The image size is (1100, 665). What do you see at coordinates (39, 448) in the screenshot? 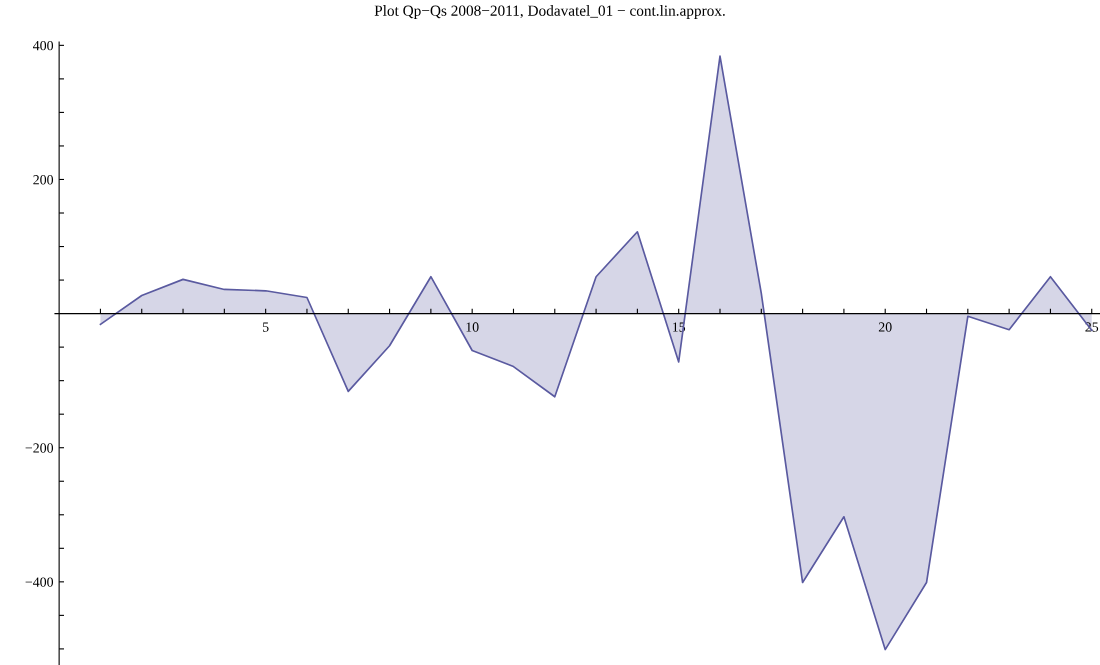
I see `y-tick-label: −200` at bounding box center [39, 448].